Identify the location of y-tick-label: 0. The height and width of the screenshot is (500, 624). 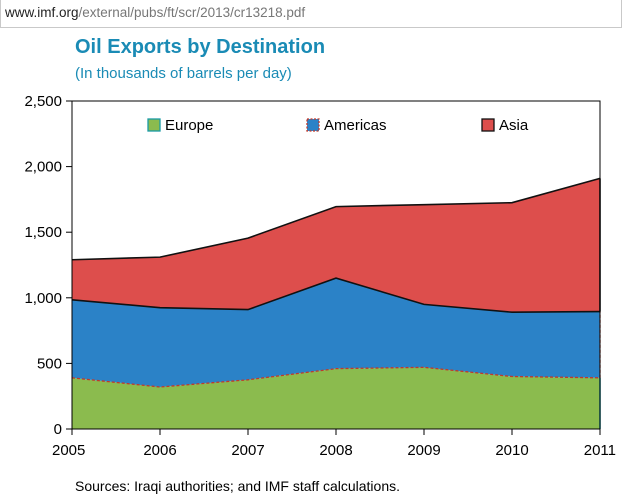
(58, 429).